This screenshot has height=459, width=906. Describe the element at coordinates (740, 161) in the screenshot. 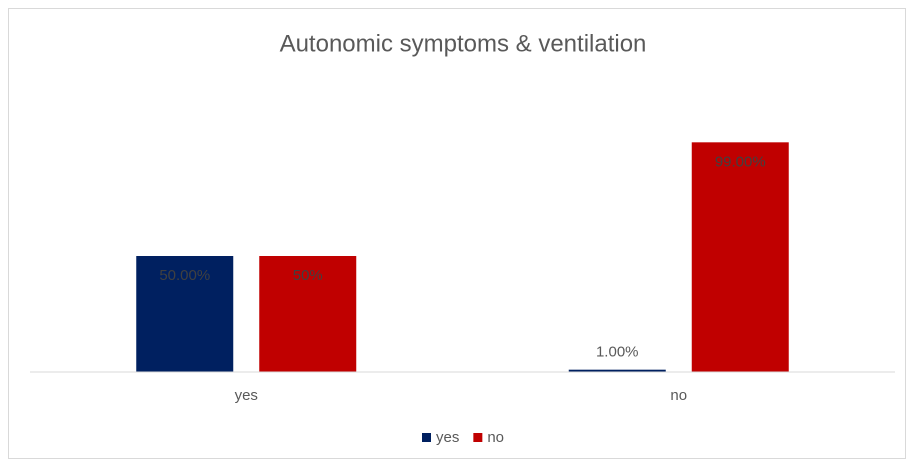

I see `data-label: 99.00%` at that location.